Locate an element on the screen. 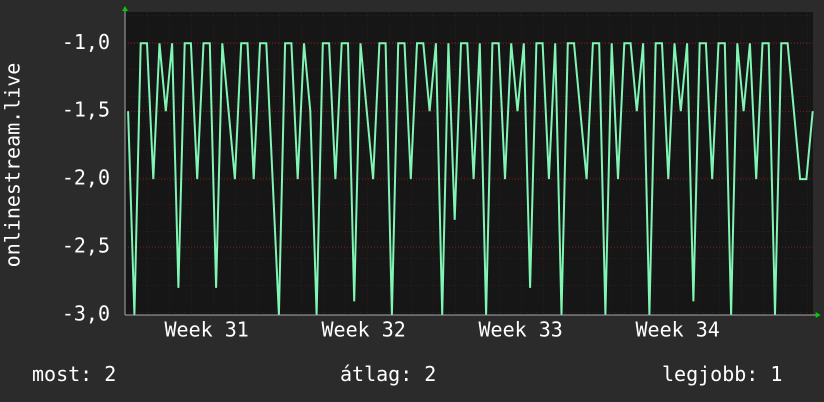 The image size is (824, 402). stat: átlag: 2 is located at coordinates (388, 374).